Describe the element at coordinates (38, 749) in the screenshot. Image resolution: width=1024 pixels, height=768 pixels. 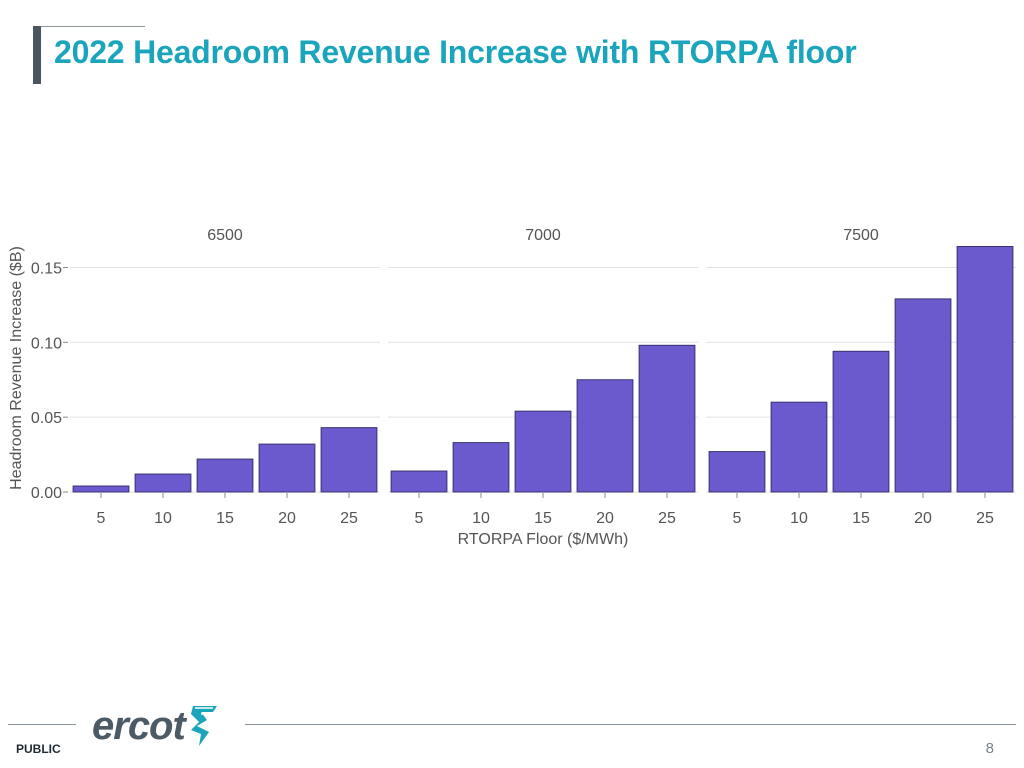
I see `public-label: PUBLIC` at that location.